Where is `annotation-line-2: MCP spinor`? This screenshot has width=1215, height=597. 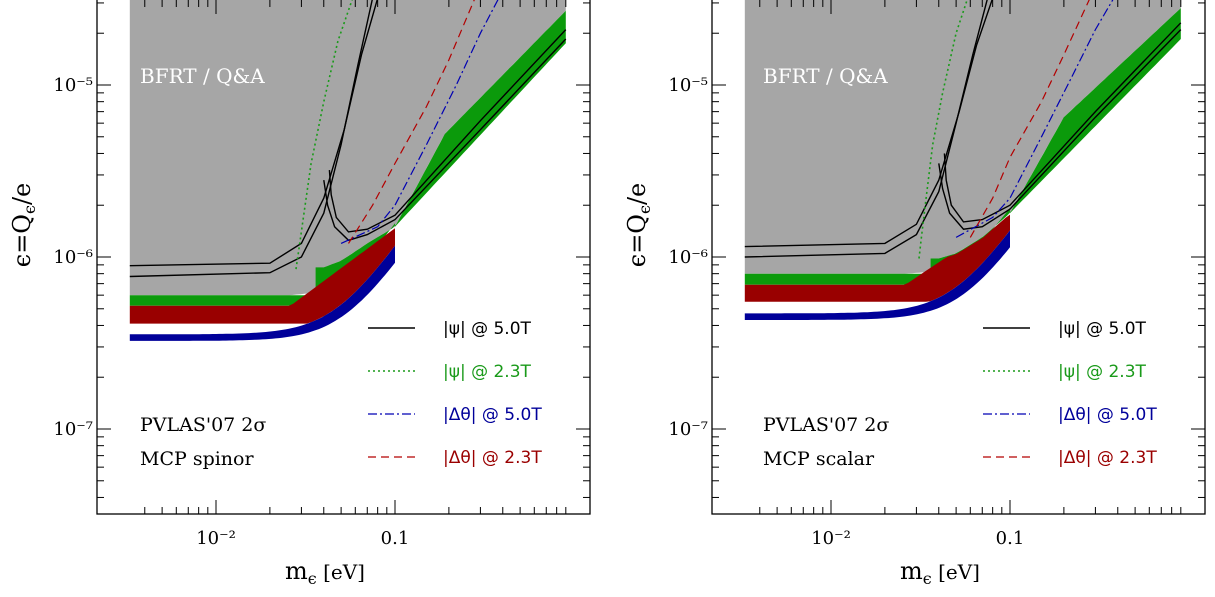
annotation-line-2: MCP spinor is located at coordinates (197, 459).